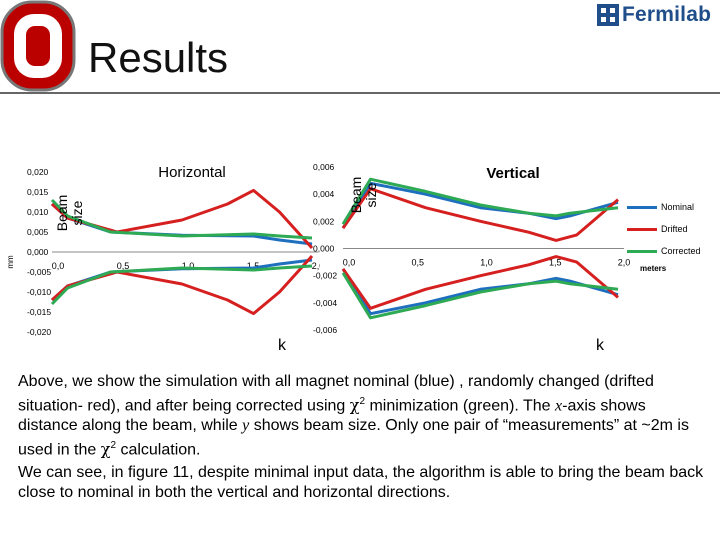 The height and width of the screenshot is (540, 720). I want to click on legend-swatch-nominal, so click(642, 207).